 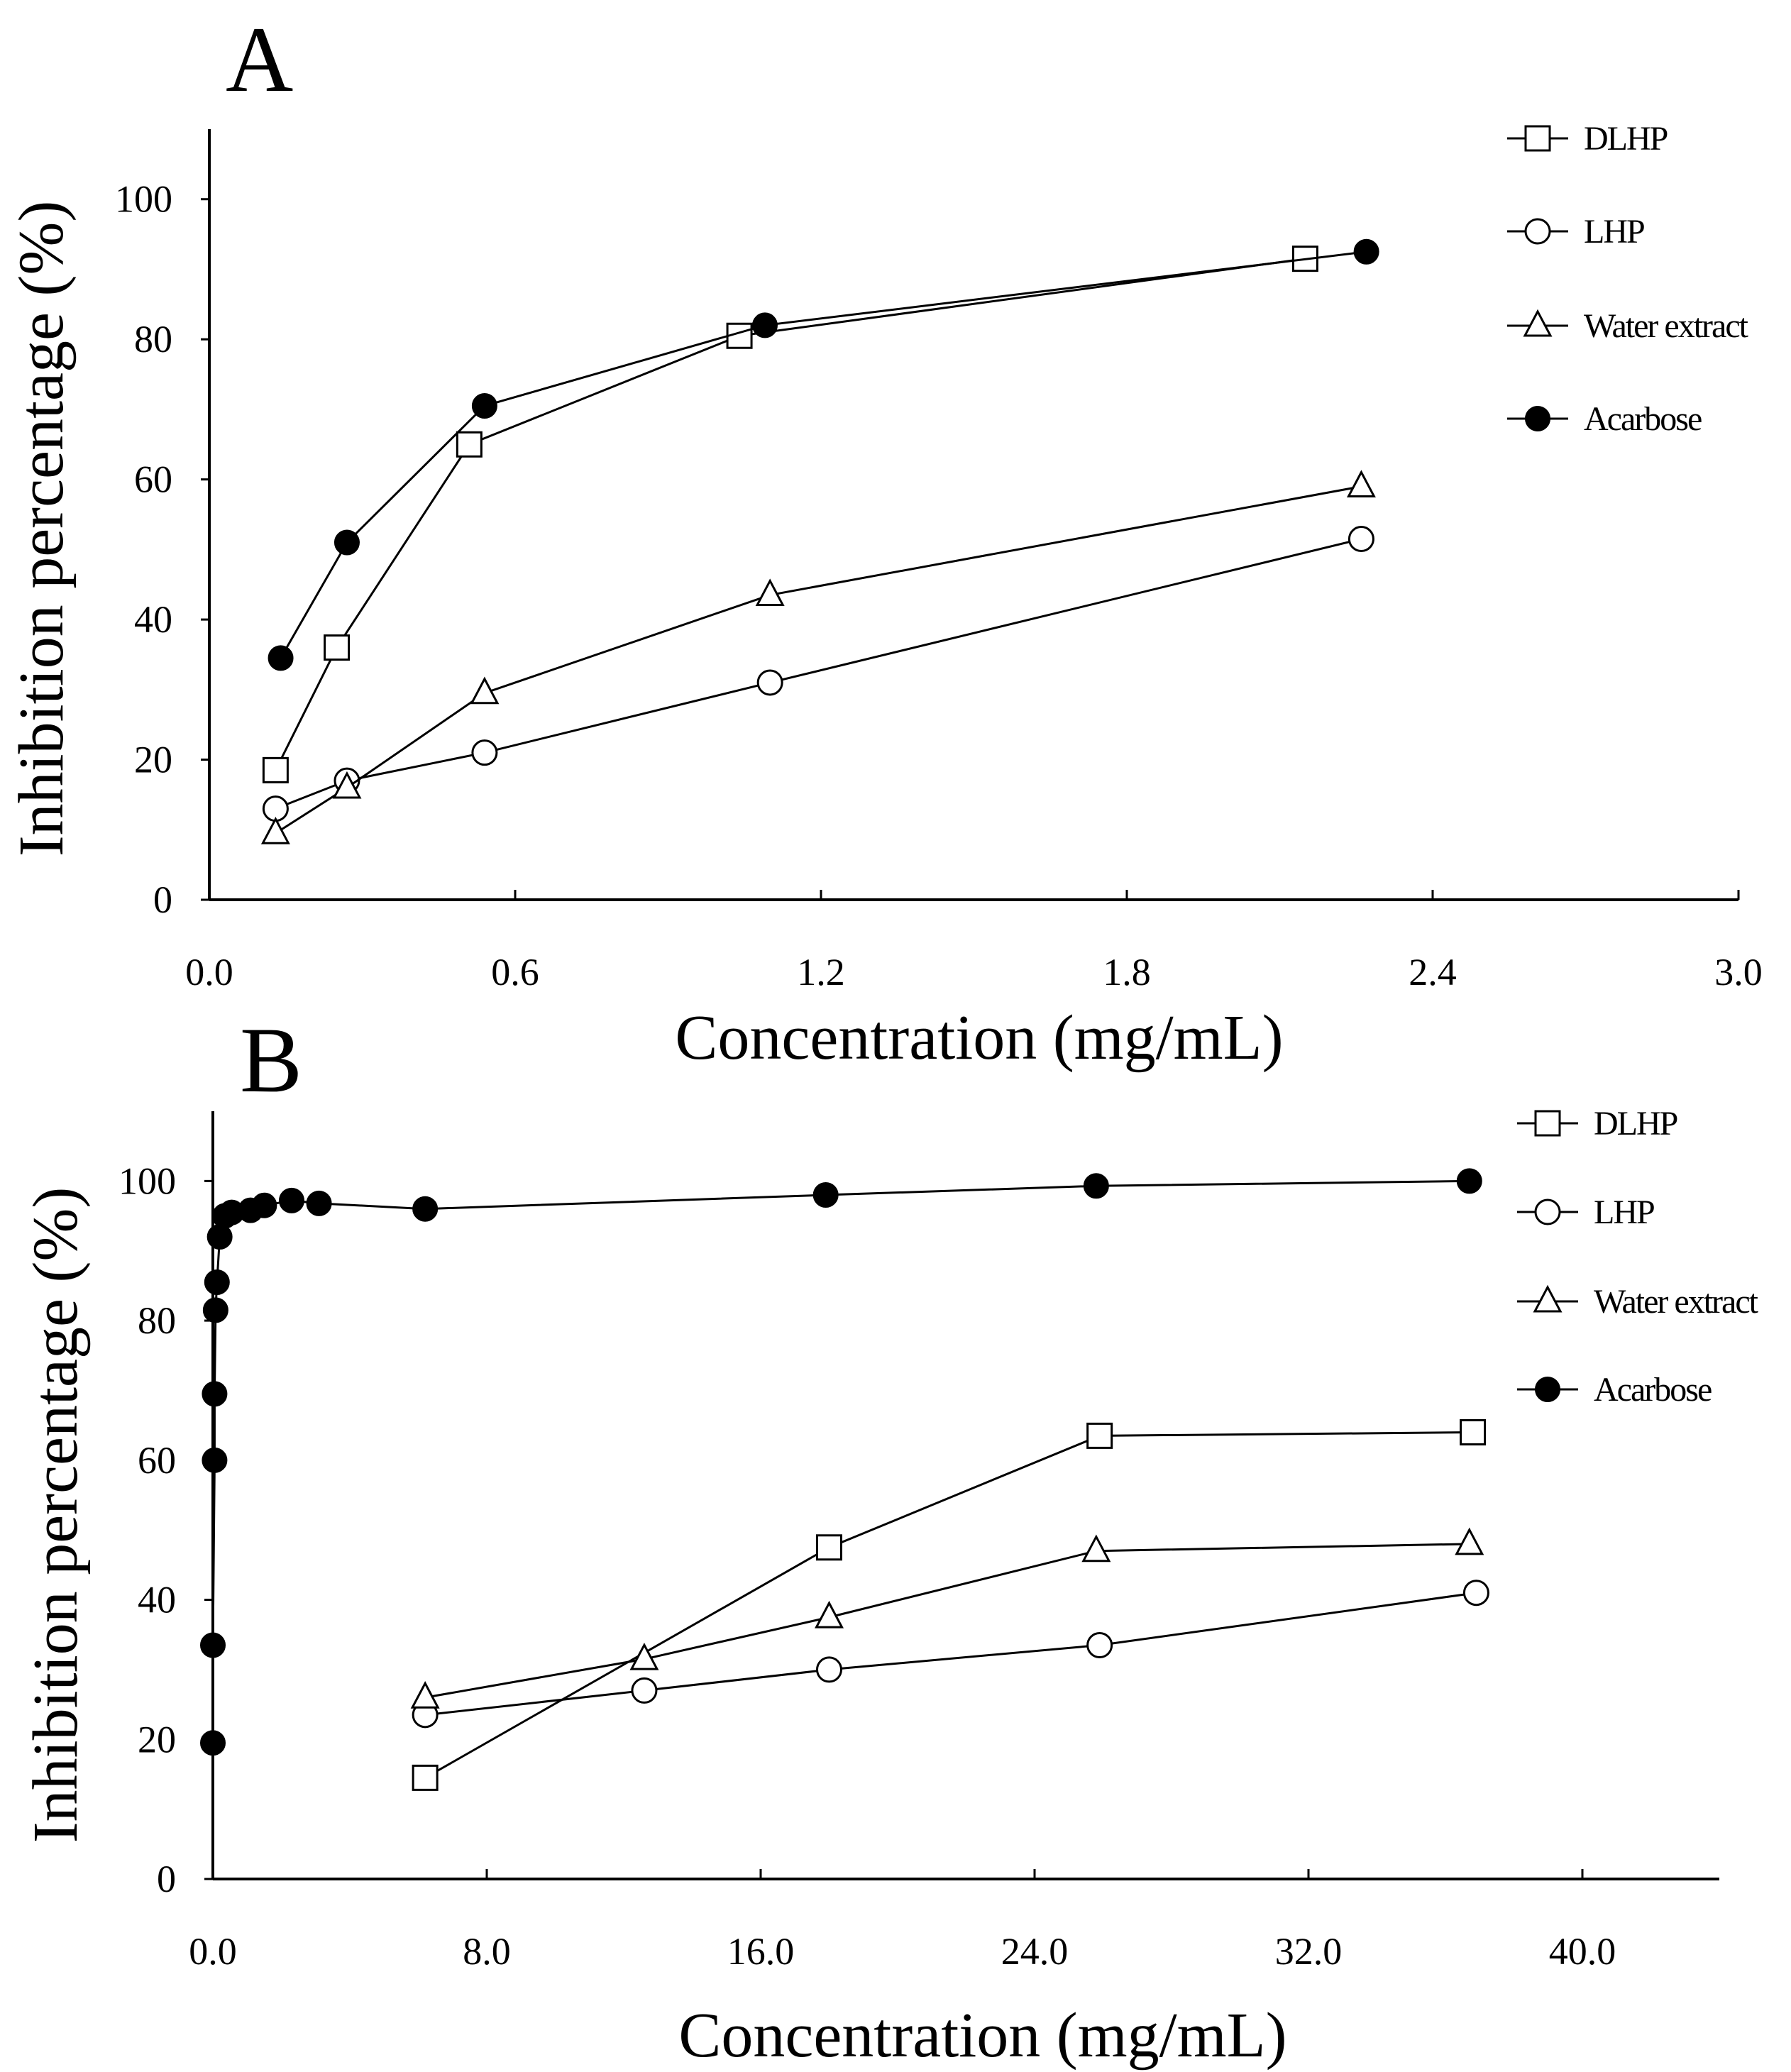 What do you see at coordinates (259, 59) in the screenshot?
I see `panel-a-label: A` at bounding box center [259, 59].